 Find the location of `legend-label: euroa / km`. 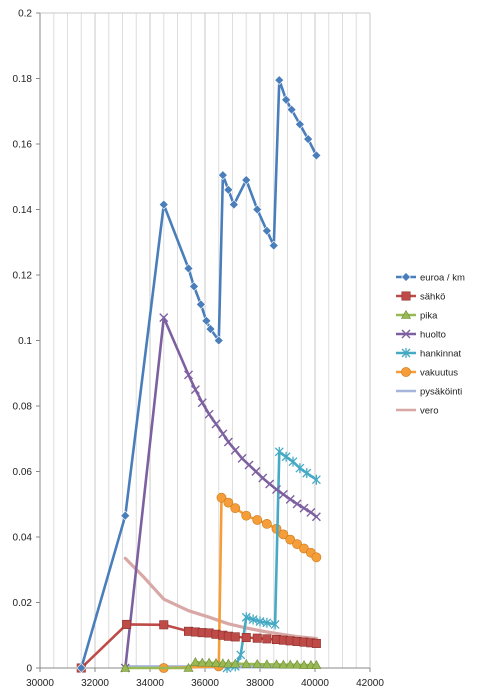

legend-label: euroa / km is located at coordinates (442, 278).